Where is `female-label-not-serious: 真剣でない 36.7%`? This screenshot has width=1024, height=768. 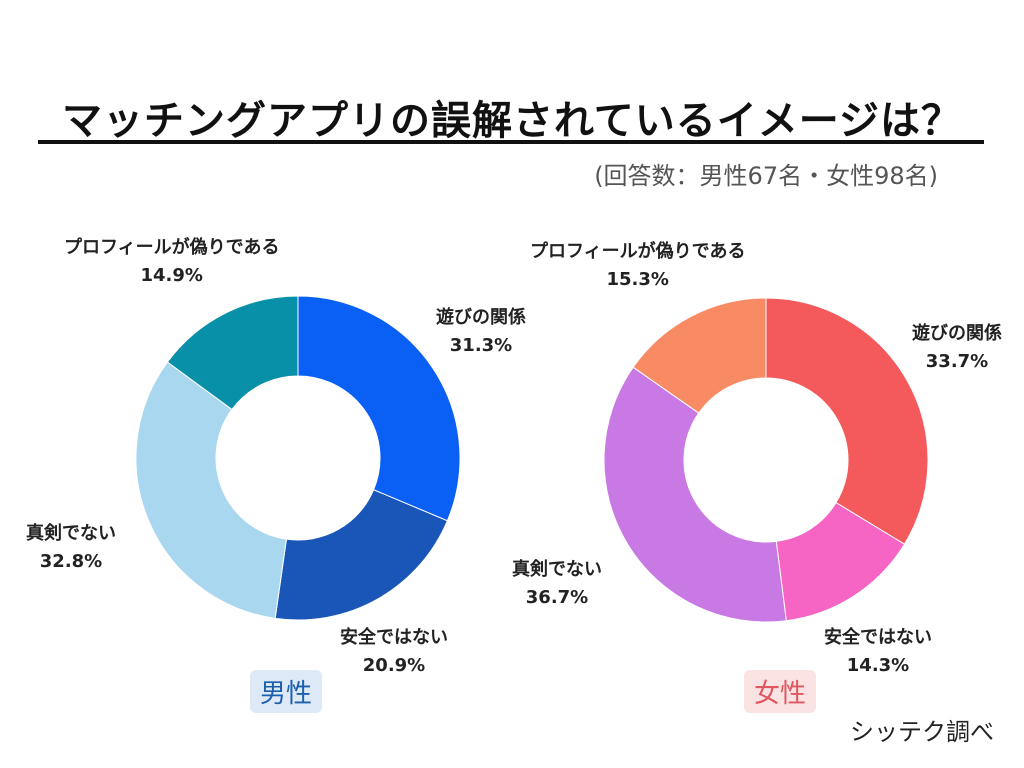
female-label-not-serious: 真剣でない 36.7% is located at coordinates (557, 584).